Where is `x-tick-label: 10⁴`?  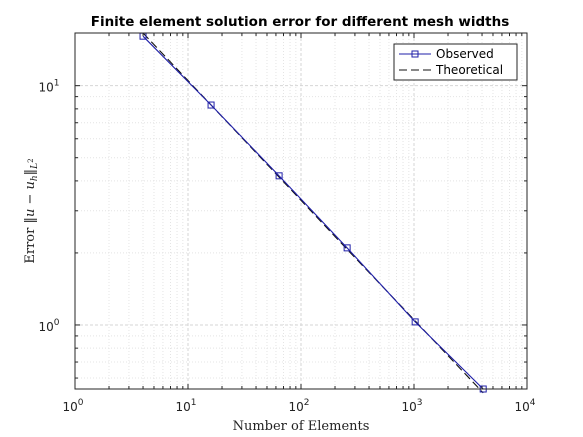 x-tick-label: 10⁴ is located at coordinates (524, 406).